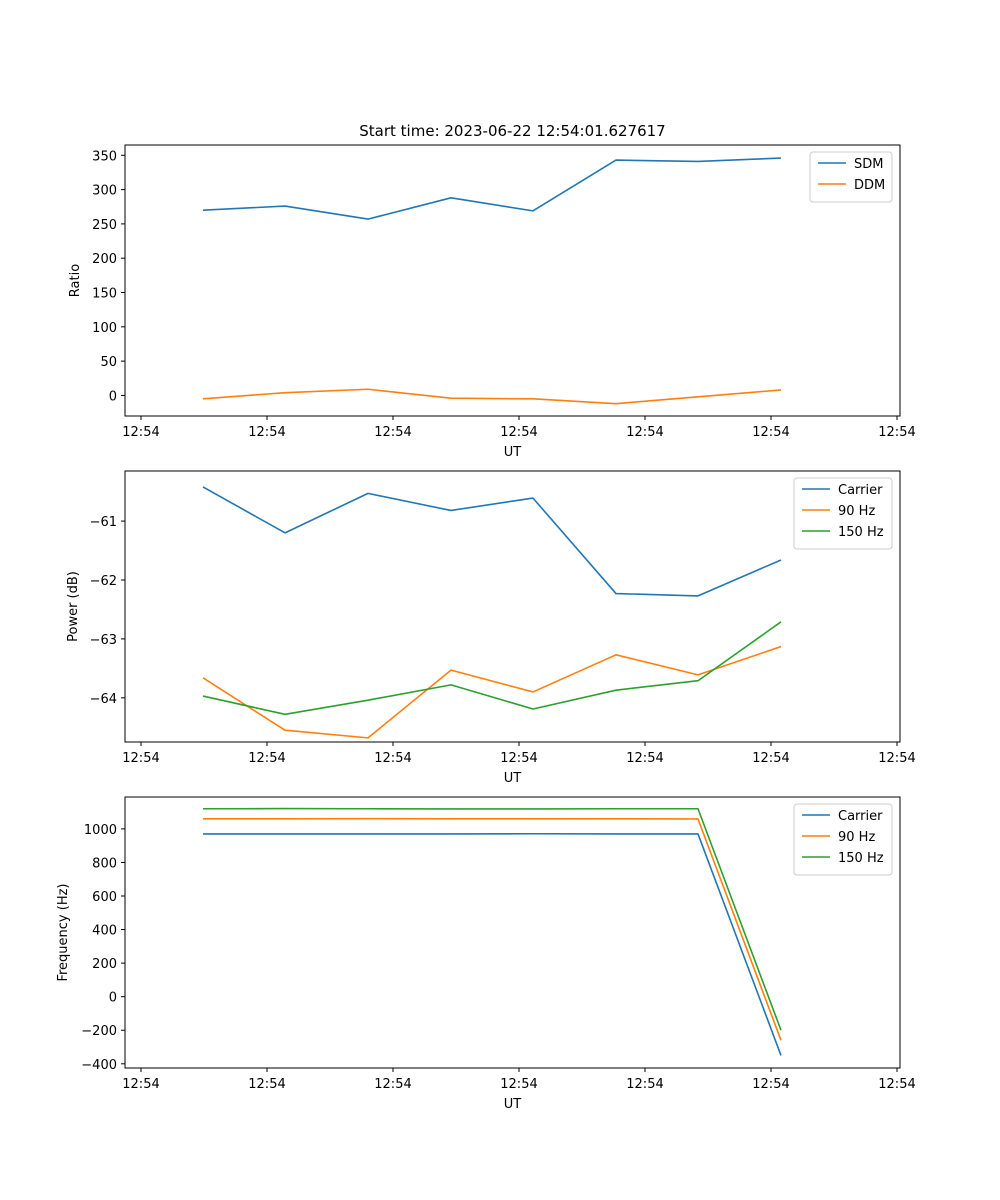 The height and width of the screenshot is (1200, 1000). Describe the element at coordinates (104, 931) in the screenshot. I see `frequency-y-tick-label: 400` at that location.